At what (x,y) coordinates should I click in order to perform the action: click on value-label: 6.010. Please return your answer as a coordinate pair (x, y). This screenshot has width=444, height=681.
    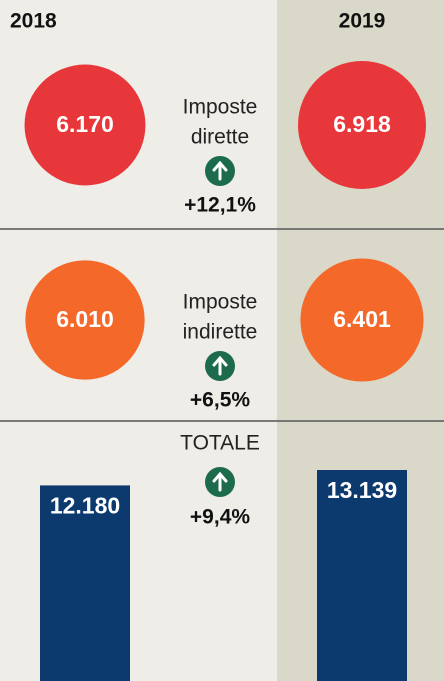
    Looking at the image, I should click on (85, 319).